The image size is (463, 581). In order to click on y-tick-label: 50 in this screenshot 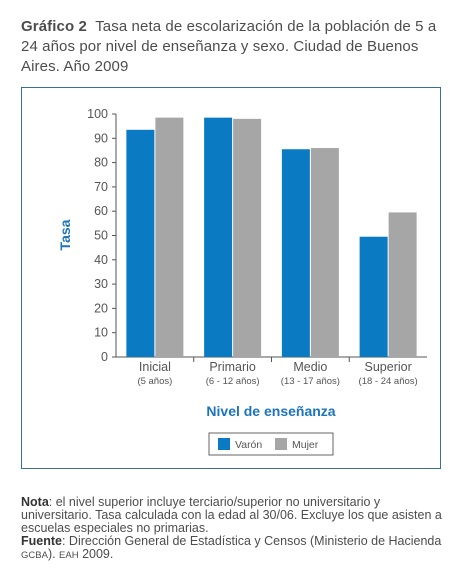, I will do `click(101, 236)`.